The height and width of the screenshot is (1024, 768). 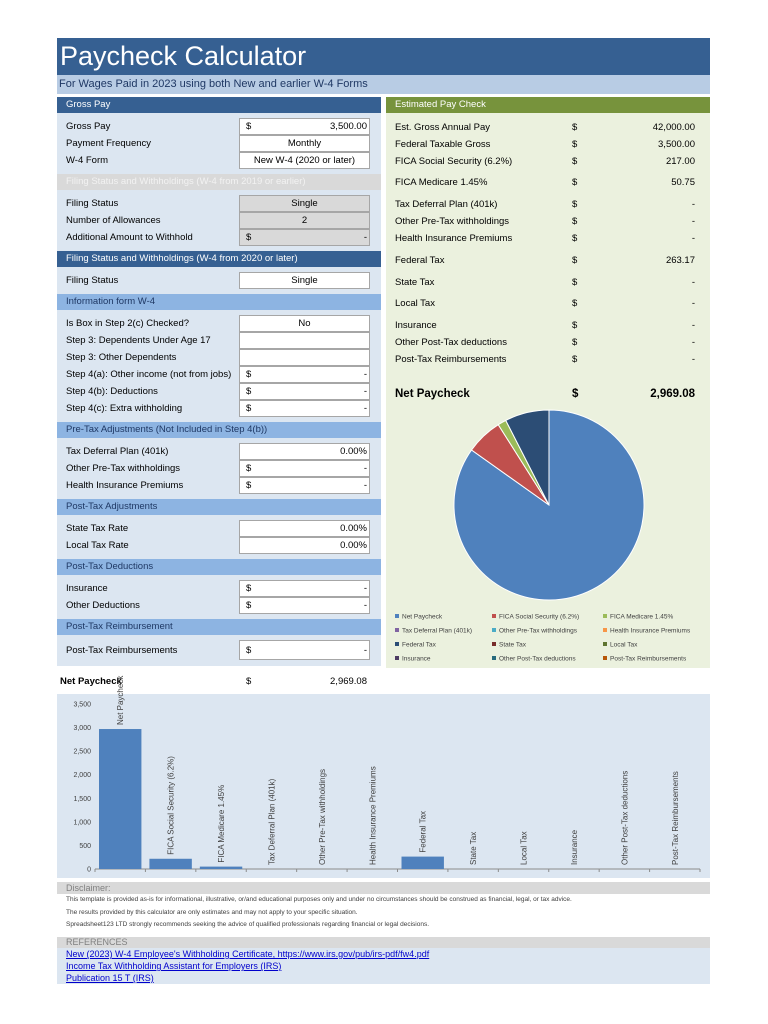 I want to click on category-label: FICA Social Security (6.2%), so click(x=171, y=805).